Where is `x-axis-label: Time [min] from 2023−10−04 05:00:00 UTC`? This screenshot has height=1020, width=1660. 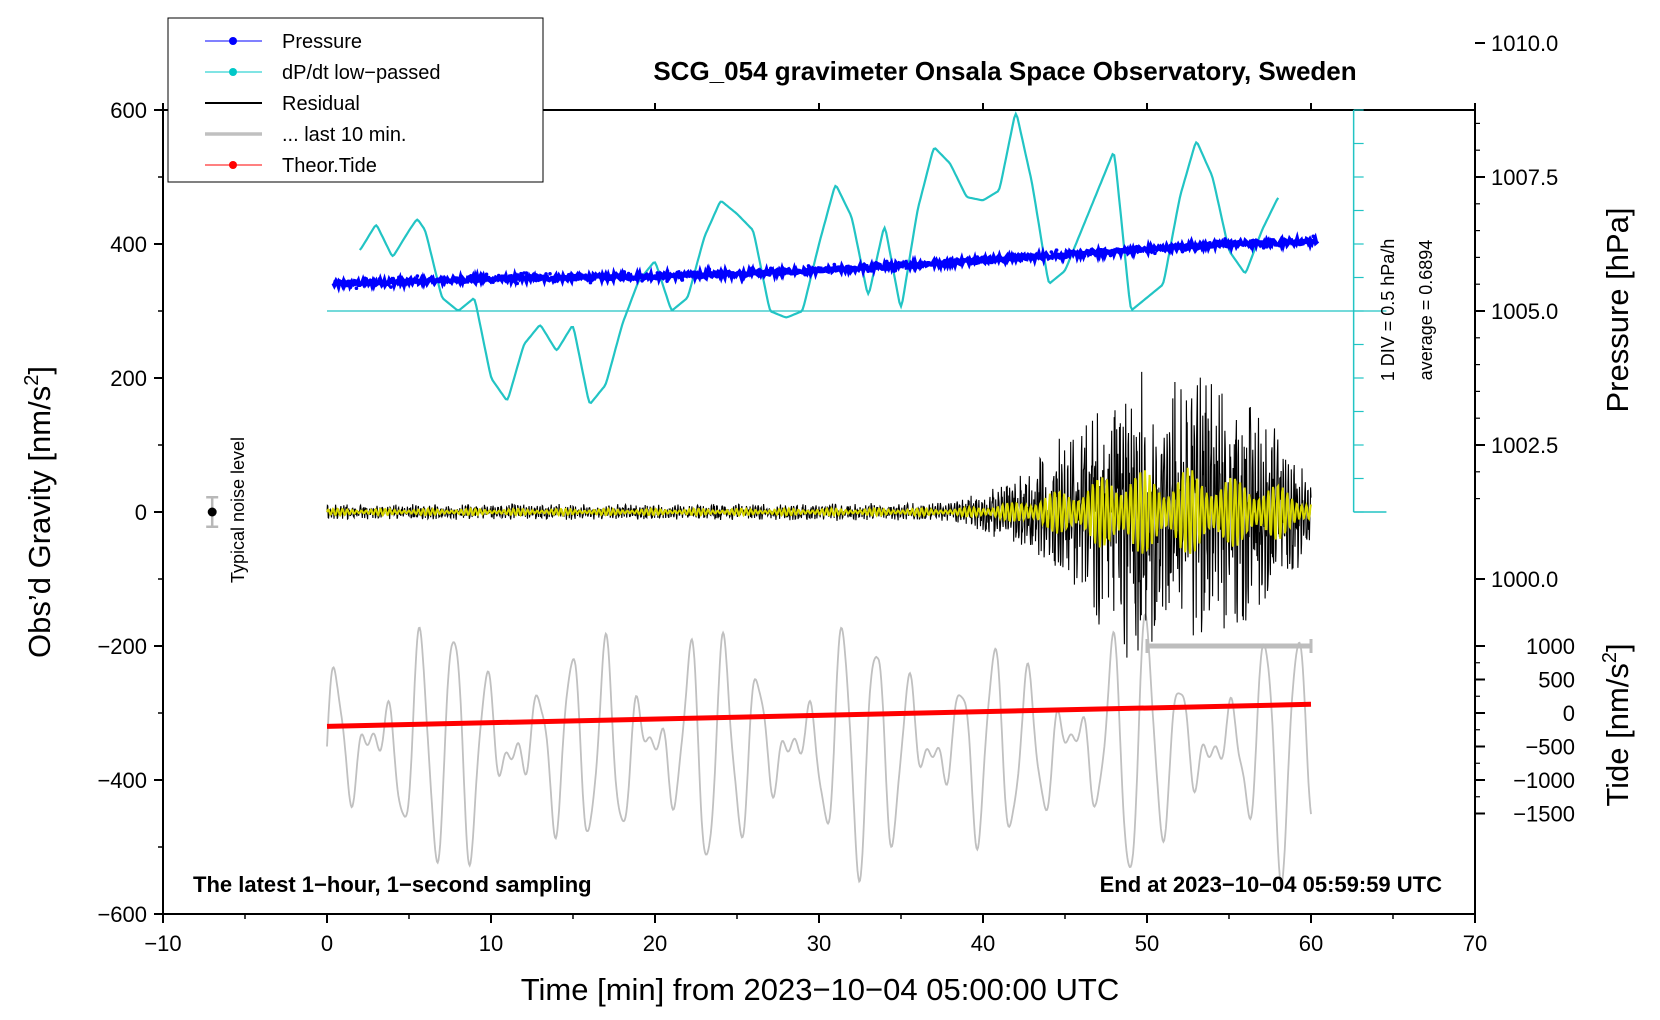
x-axis-label: Time [min] from 2023−10−04 05:00:00 UTC is located at coordinates (820, 989).